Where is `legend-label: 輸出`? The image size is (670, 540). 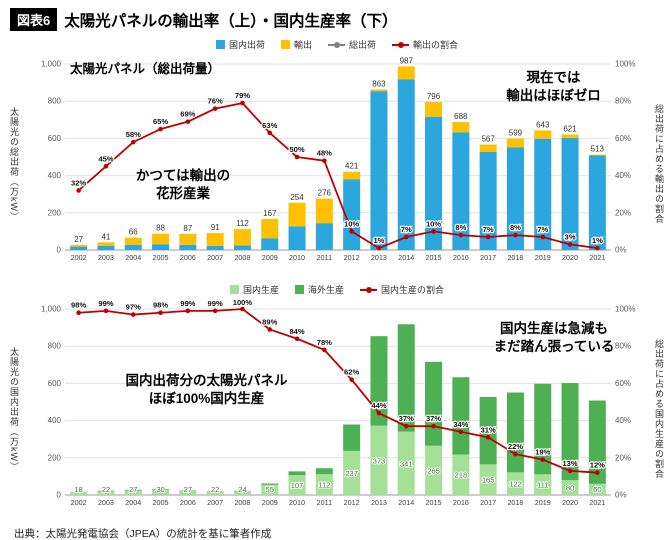
legend-label: 輸出 is located at coordinates (302, 45).